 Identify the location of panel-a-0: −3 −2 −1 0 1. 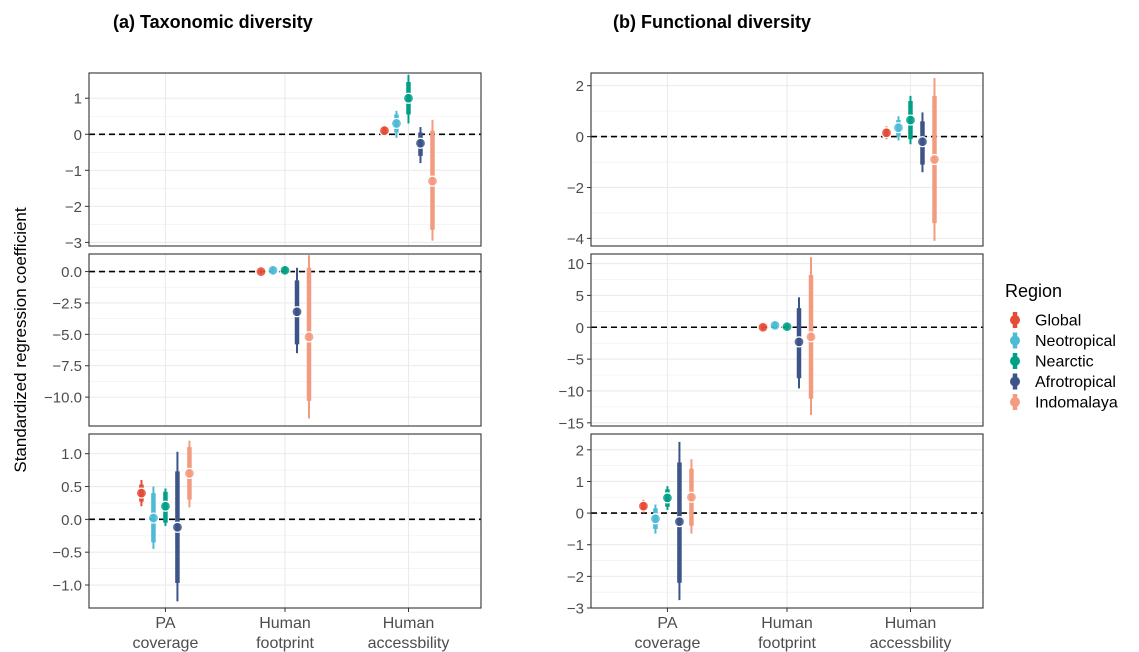
(273, 162).